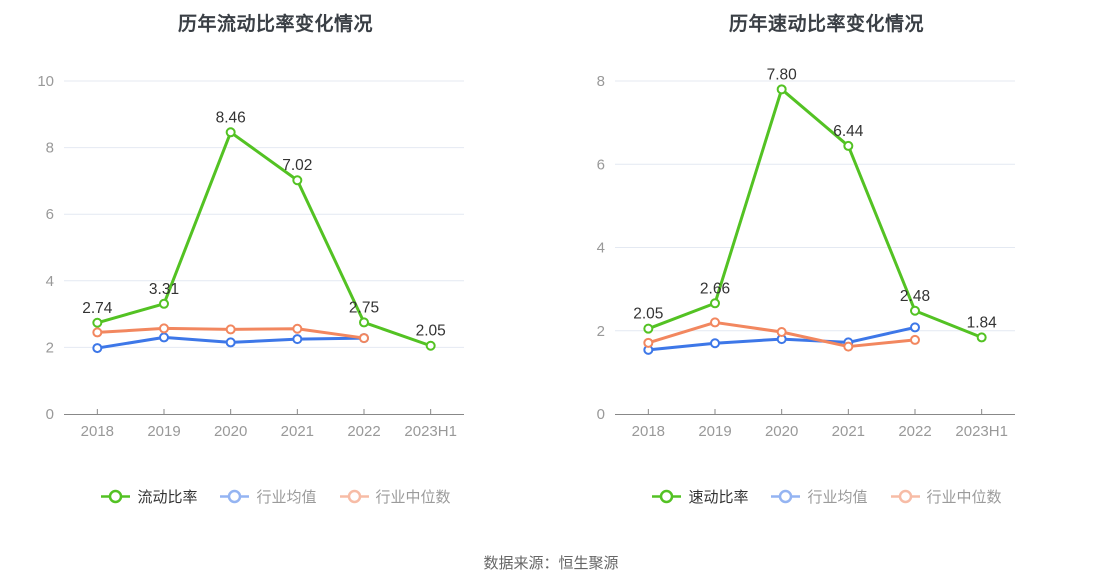  I want to click on data-point-label: 1.84, so click(982, 322).